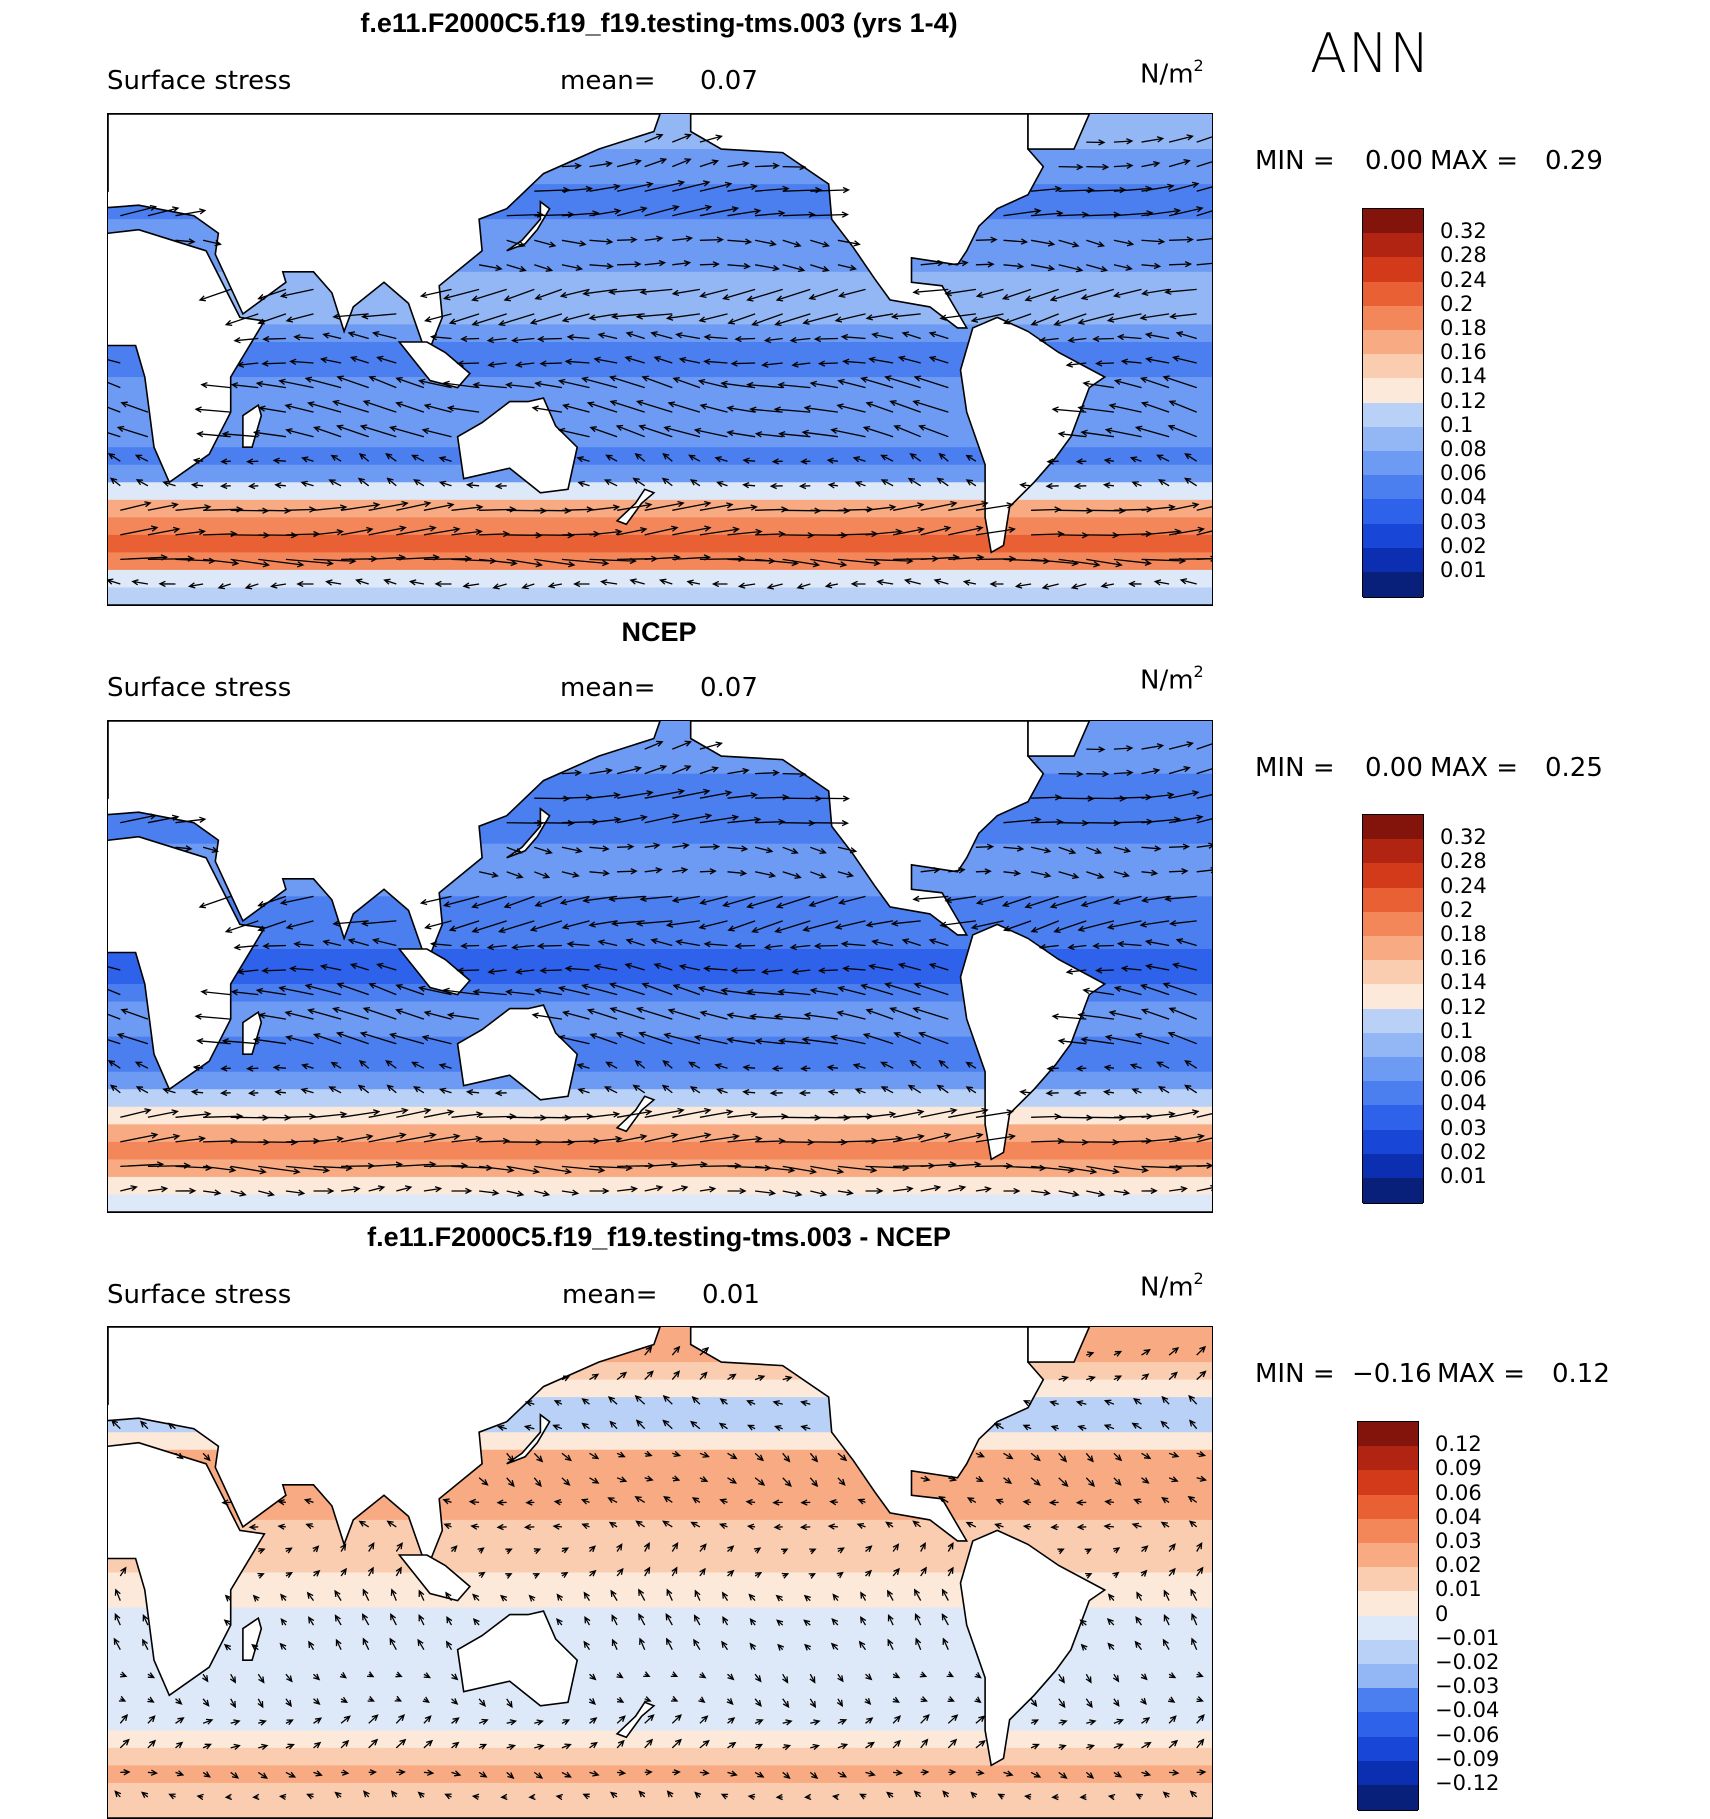  Describe the element at coordinates (1467, 1734) in the screenshot. I see `panel-3-colorbar-tick: −0.06` at that location.